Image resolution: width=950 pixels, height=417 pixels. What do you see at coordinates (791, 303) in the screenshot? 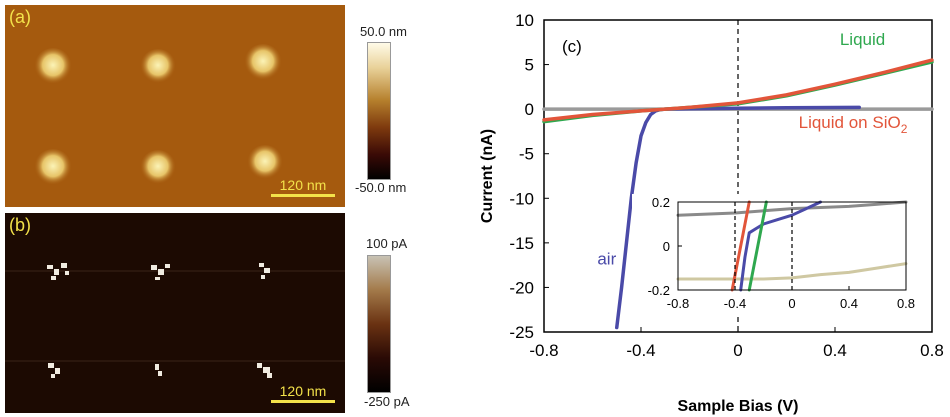
I see `inset-x-tick-label: 0` at bounding box center [791, 303].